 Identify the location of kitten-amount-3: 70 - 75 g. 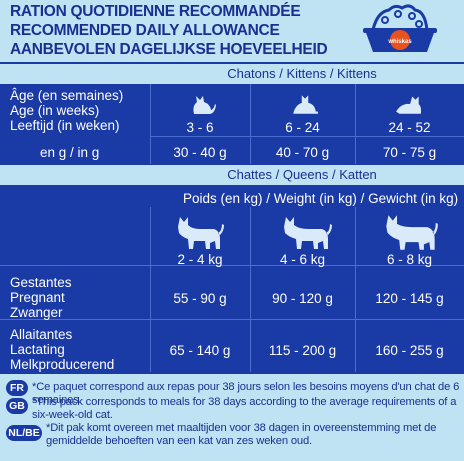
(409, 152).